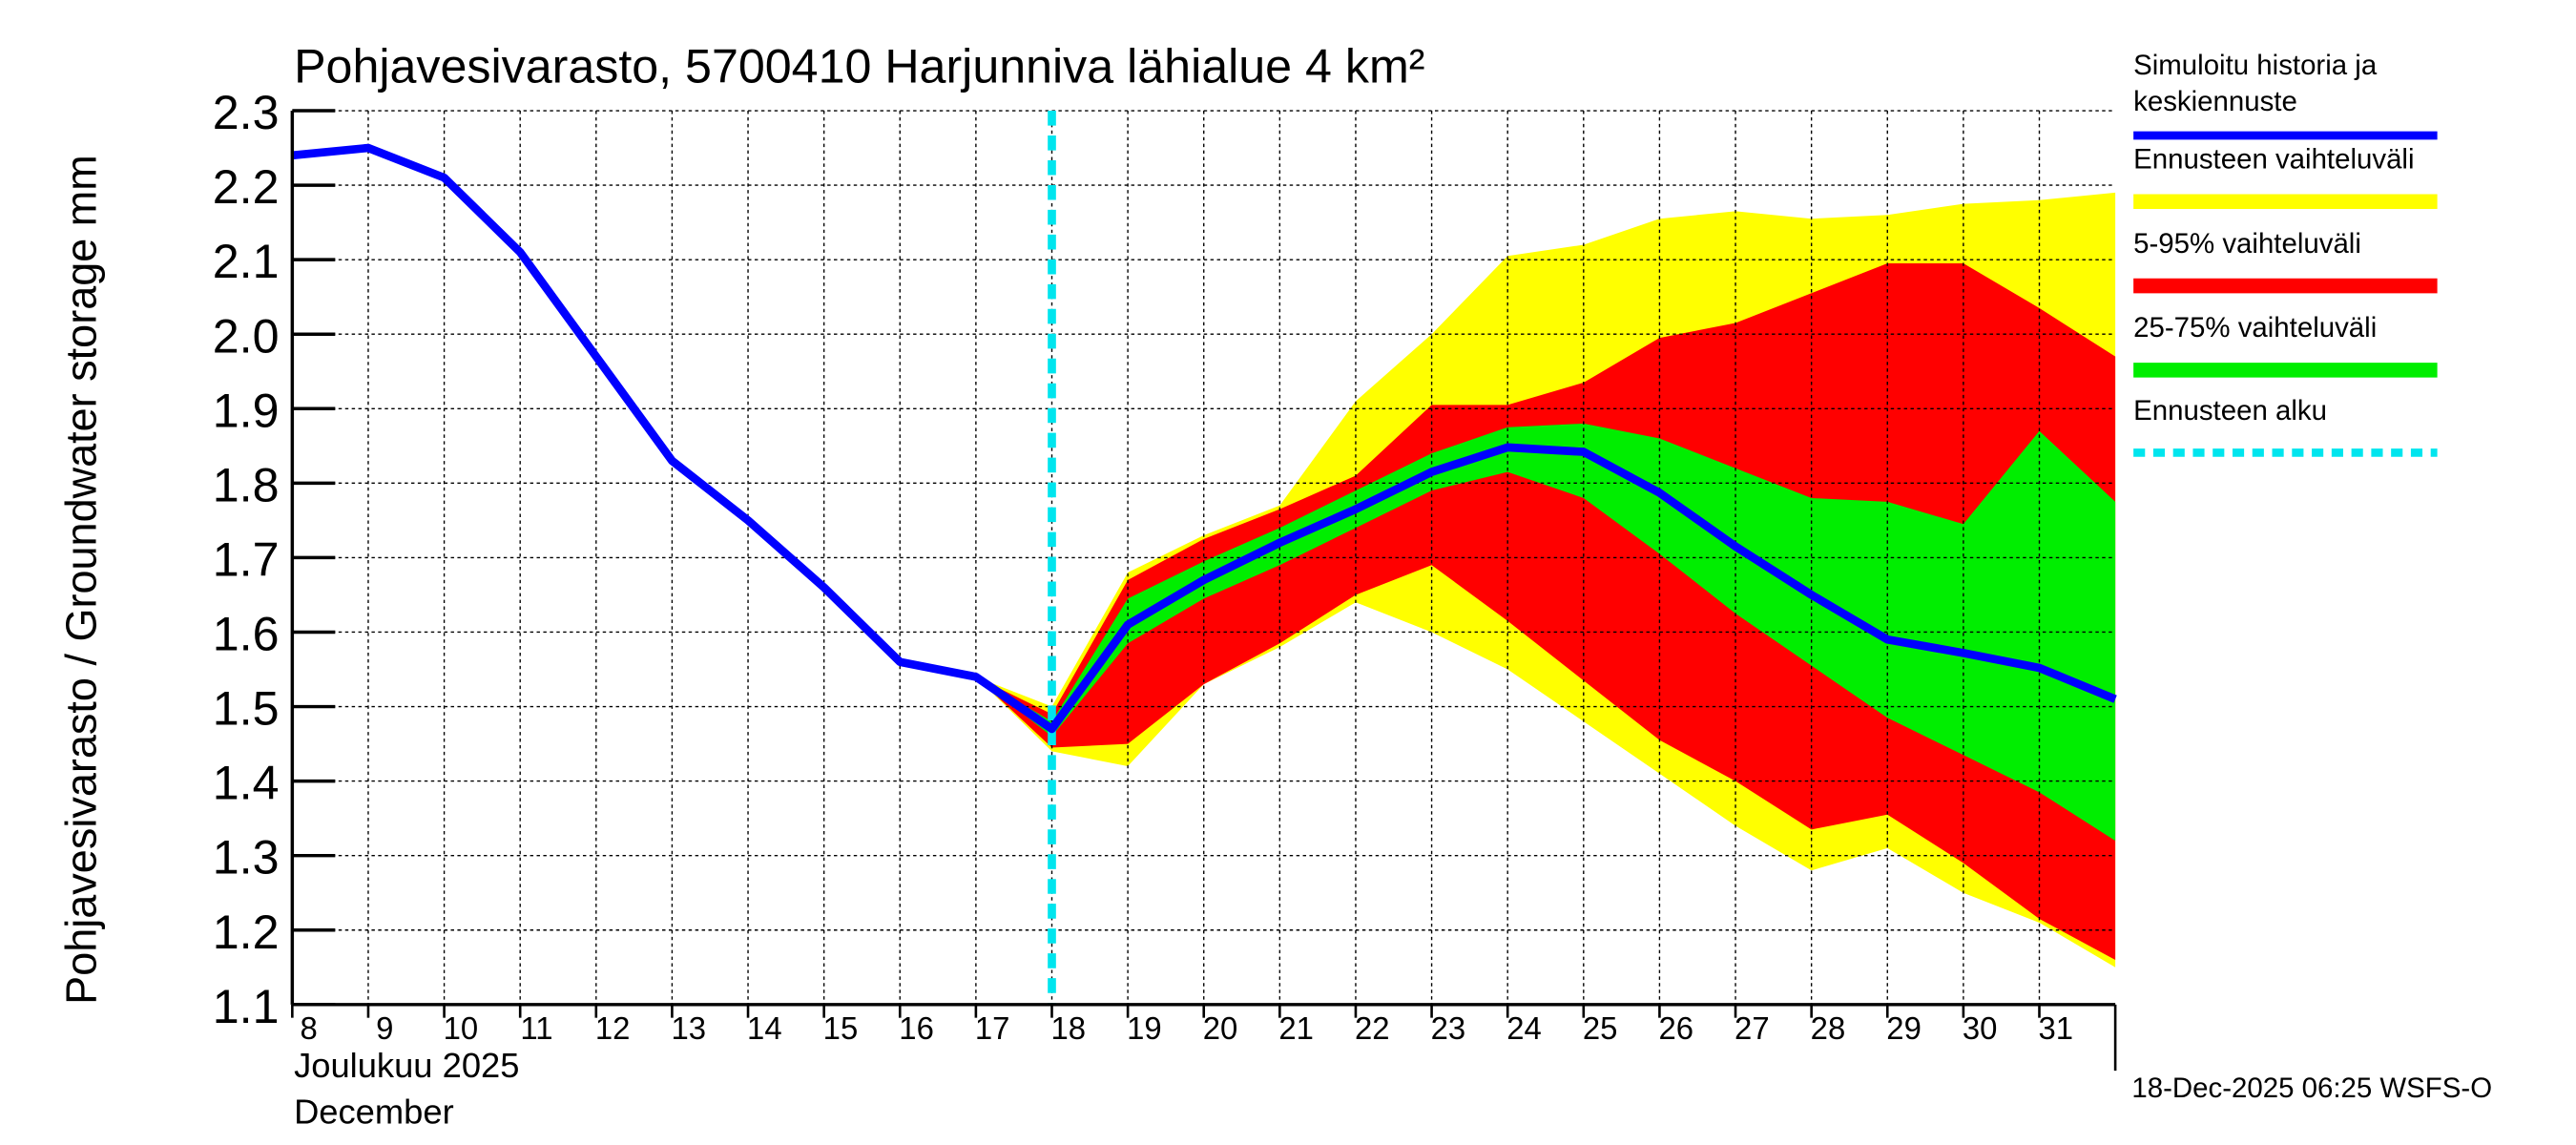  I want to click on x-tick-label: 9, so click(384, 1028).